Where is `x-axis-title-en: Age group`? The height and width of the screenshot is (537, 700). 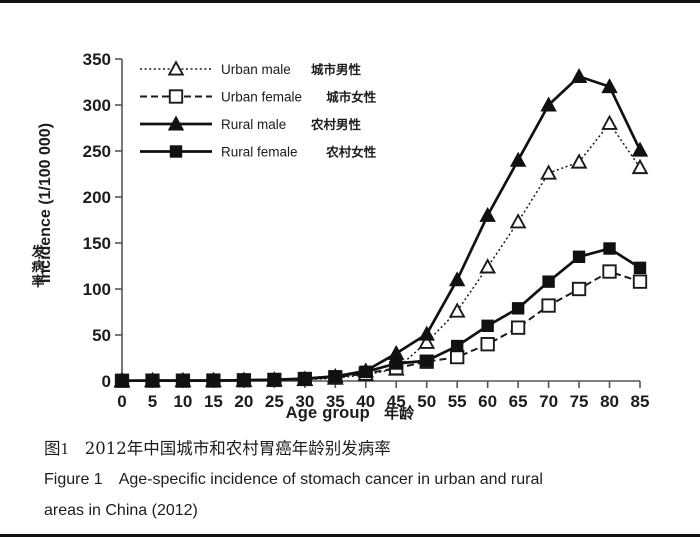 x-axis-title-en: Age group is located at coordinates (327, 413).